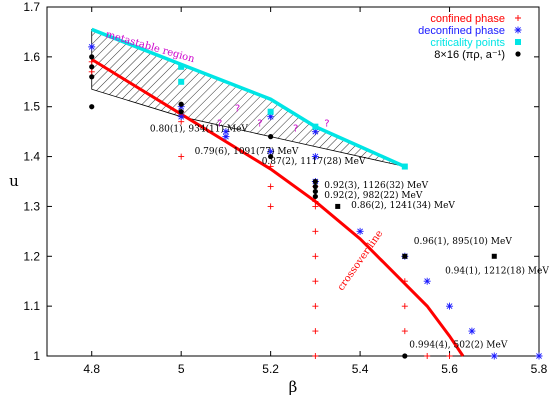  I want to click on y-tick-label: 1.4, so click(31, 157).